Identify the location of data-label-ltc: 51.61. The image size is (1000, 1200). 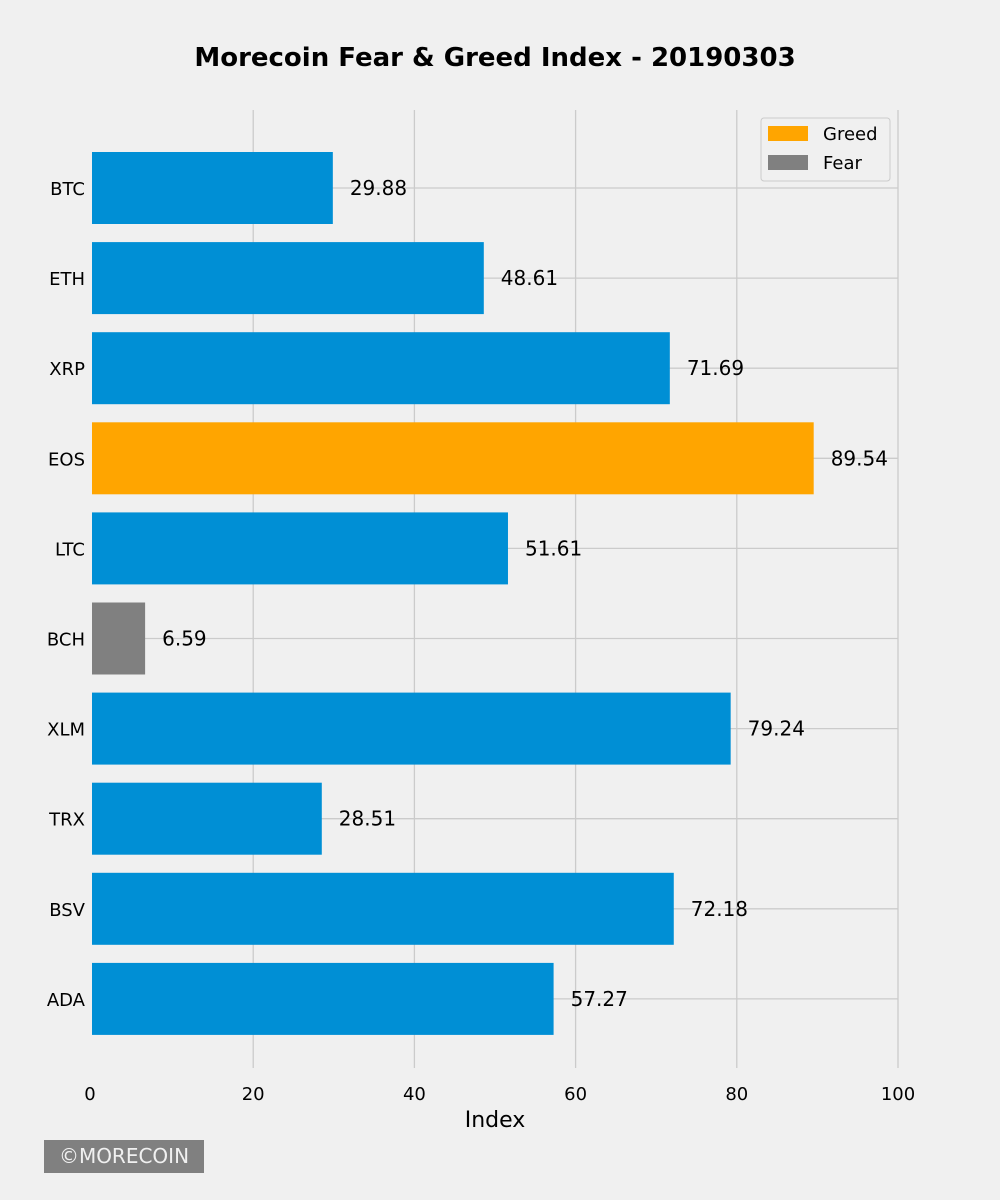
(553, 548).